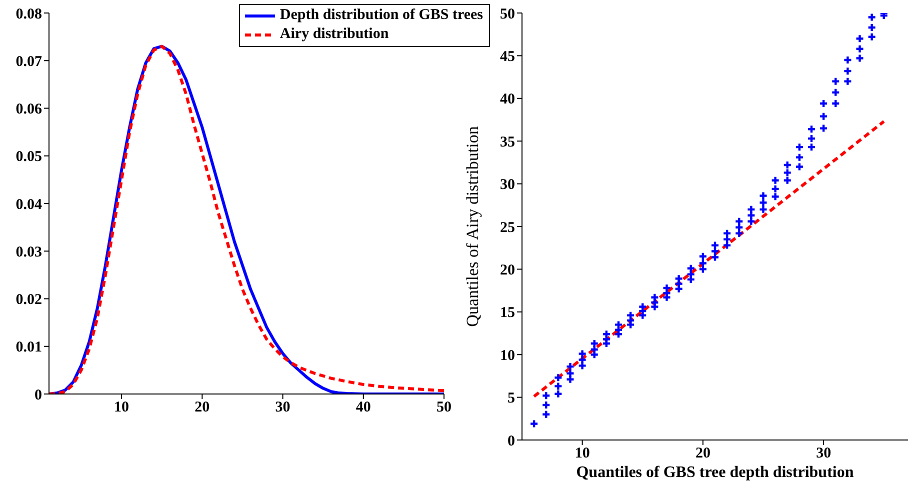 Image resolution: width=911 pixels, height=482 pixels. I want to click on x-tick-label: 40, so click(363, 408).